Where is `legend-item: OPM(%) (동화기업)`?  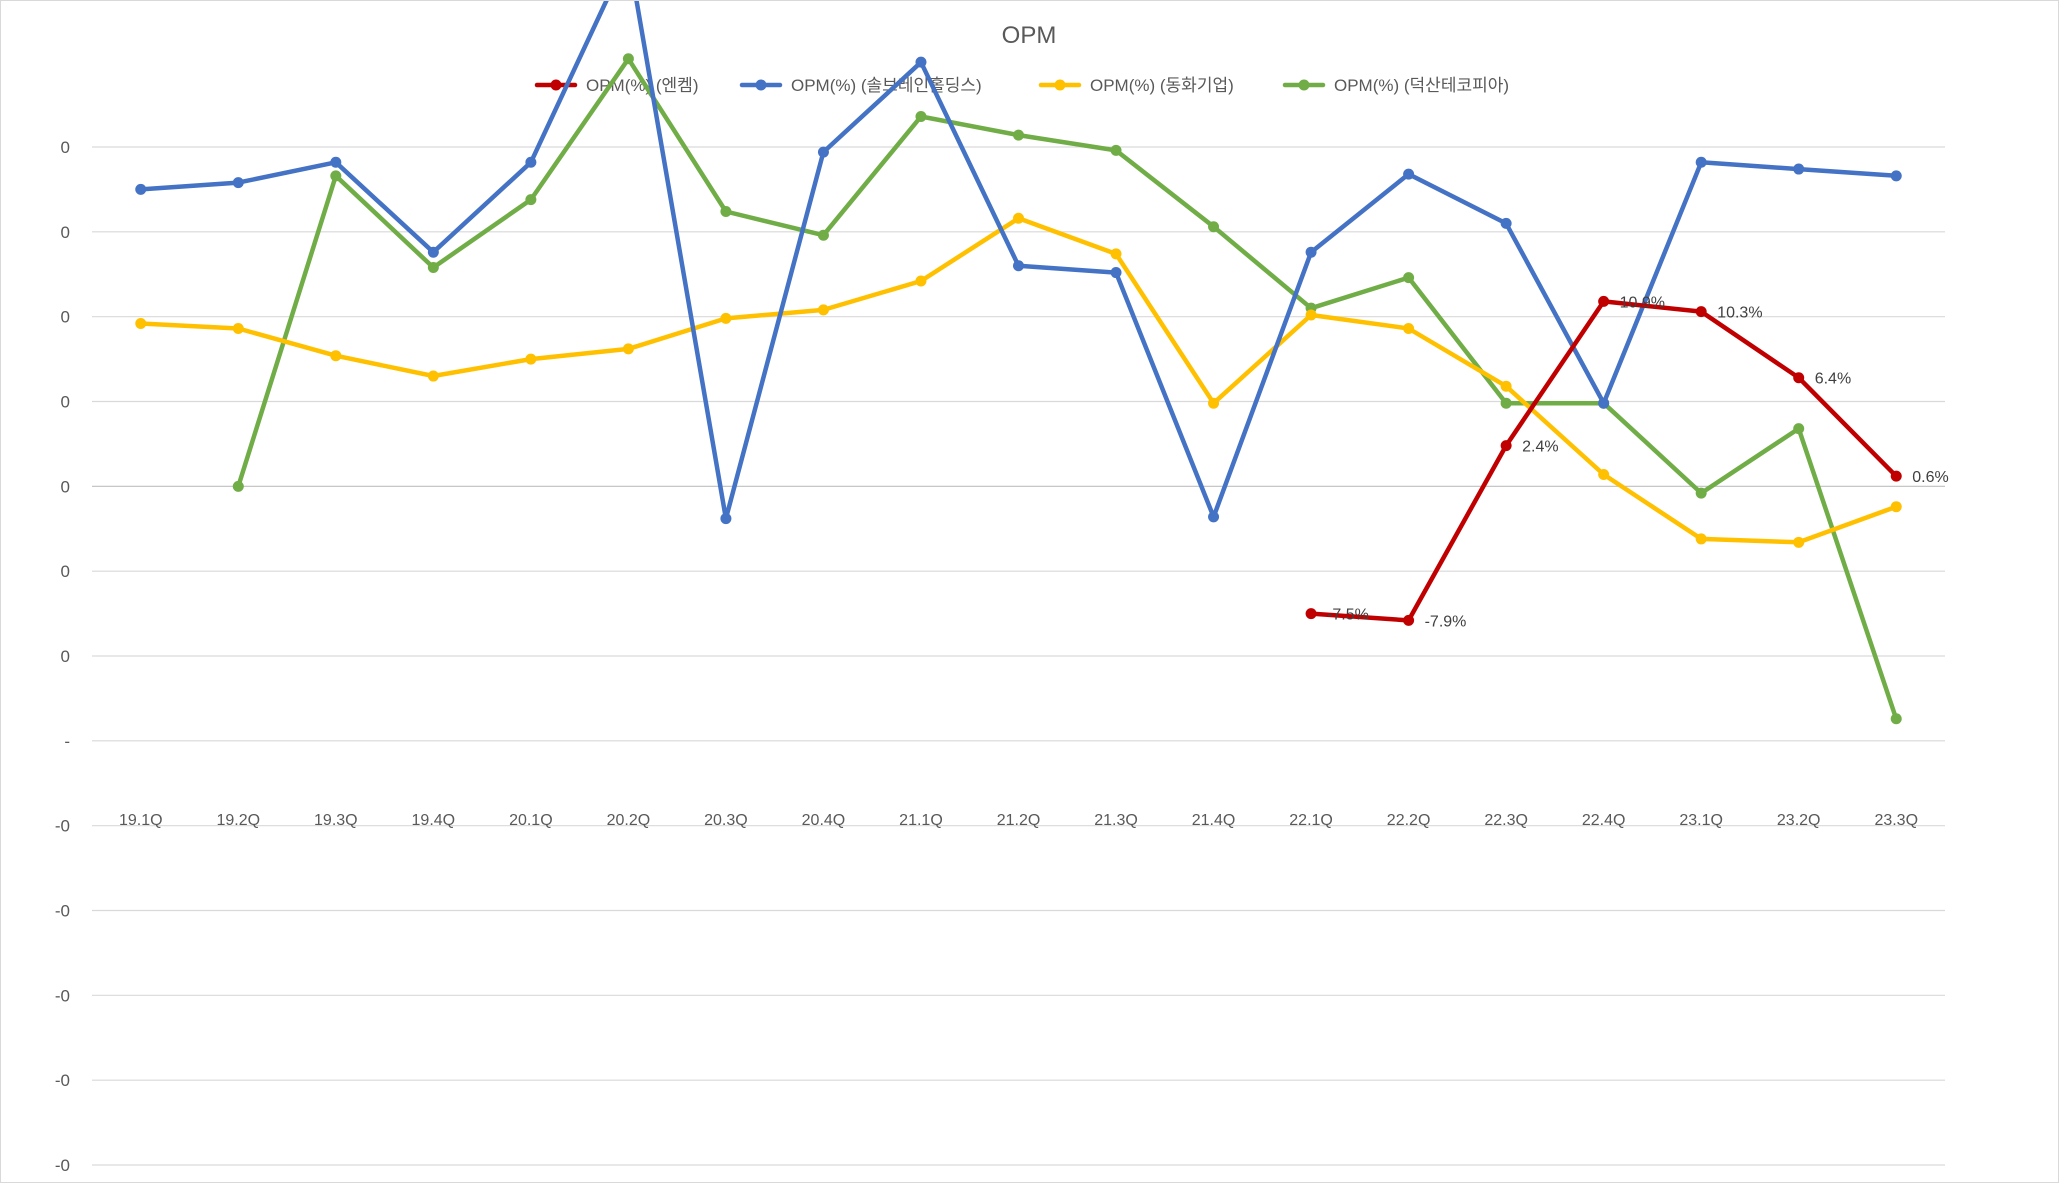 legend-item: OPM(%) (동화기업) is located at coordinates (1136, 85).